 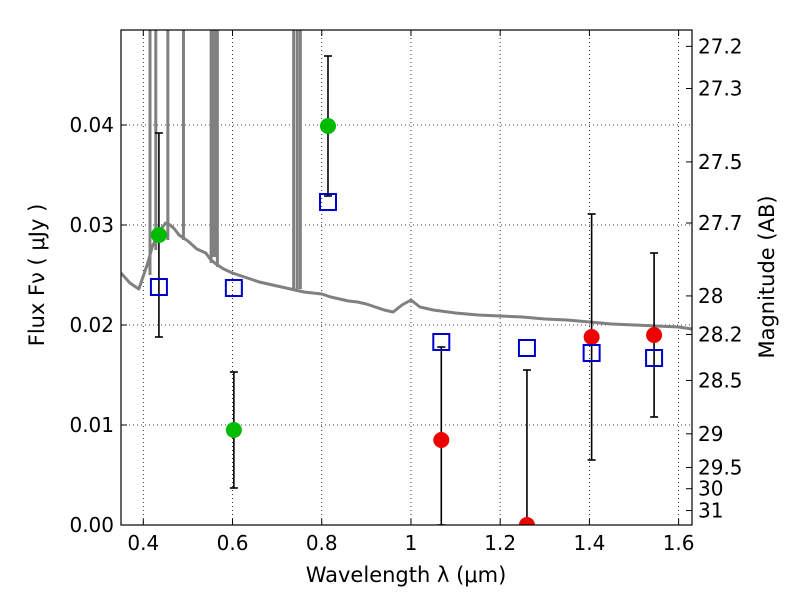 I want to click on mag-tick-label: 27.7, so click(x=720, y=223).